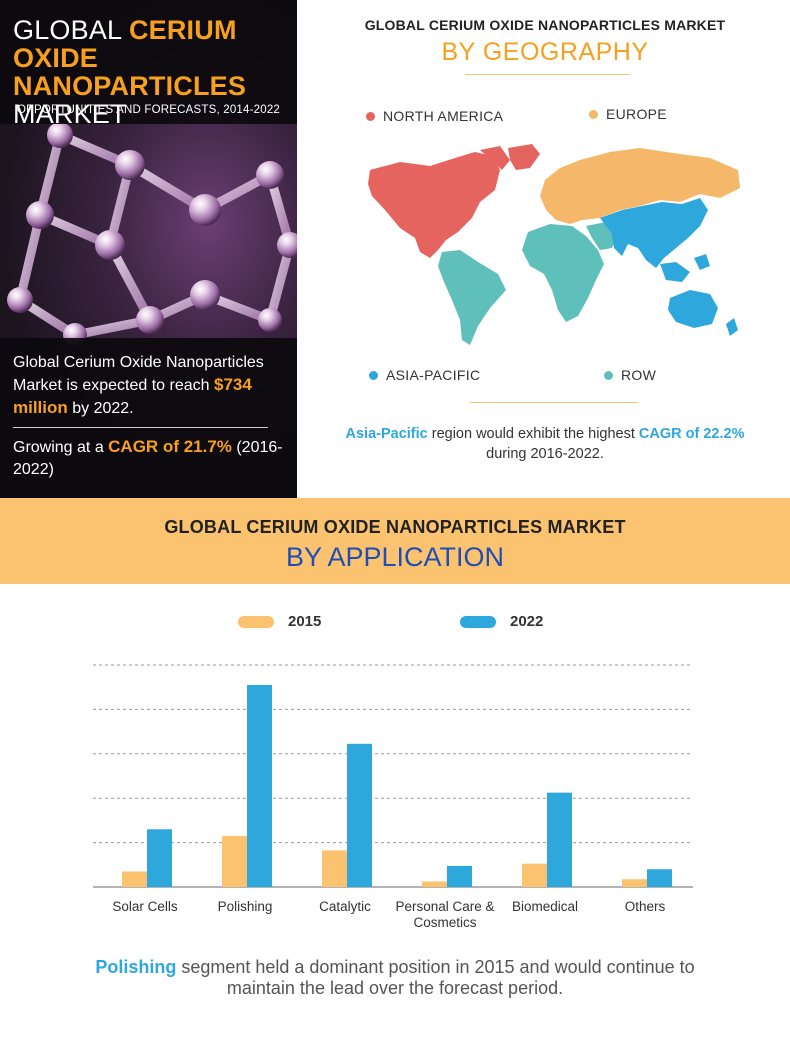 Image resolution: width=790 pixels, height=1045 pixels. I want to click on legend-row: ROW, so click(630, 375).